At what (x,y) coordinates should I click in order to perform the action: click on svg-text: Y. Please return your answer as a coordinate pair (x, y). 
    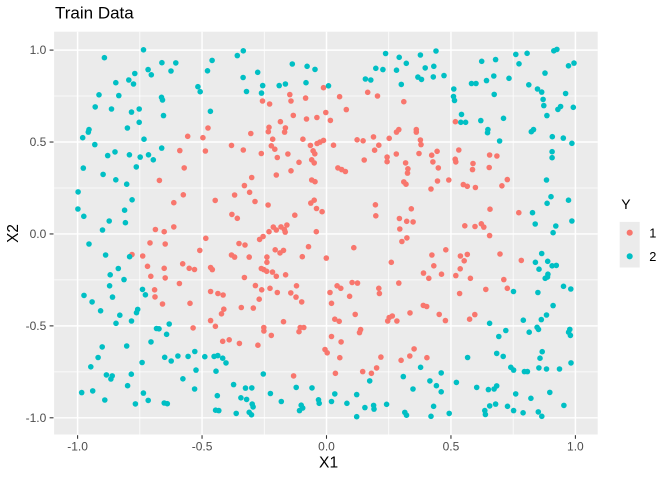
    Looking at the image, I should click on (626, 204).